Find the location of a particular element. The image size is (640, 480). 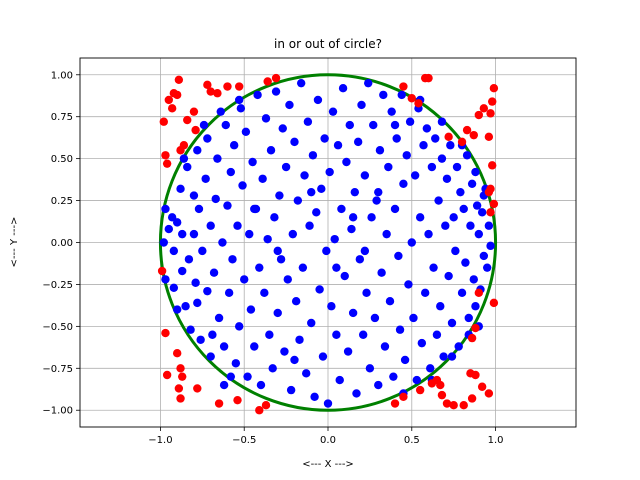

y-tick-label: −0.75 is located at coordinates (57, 369).